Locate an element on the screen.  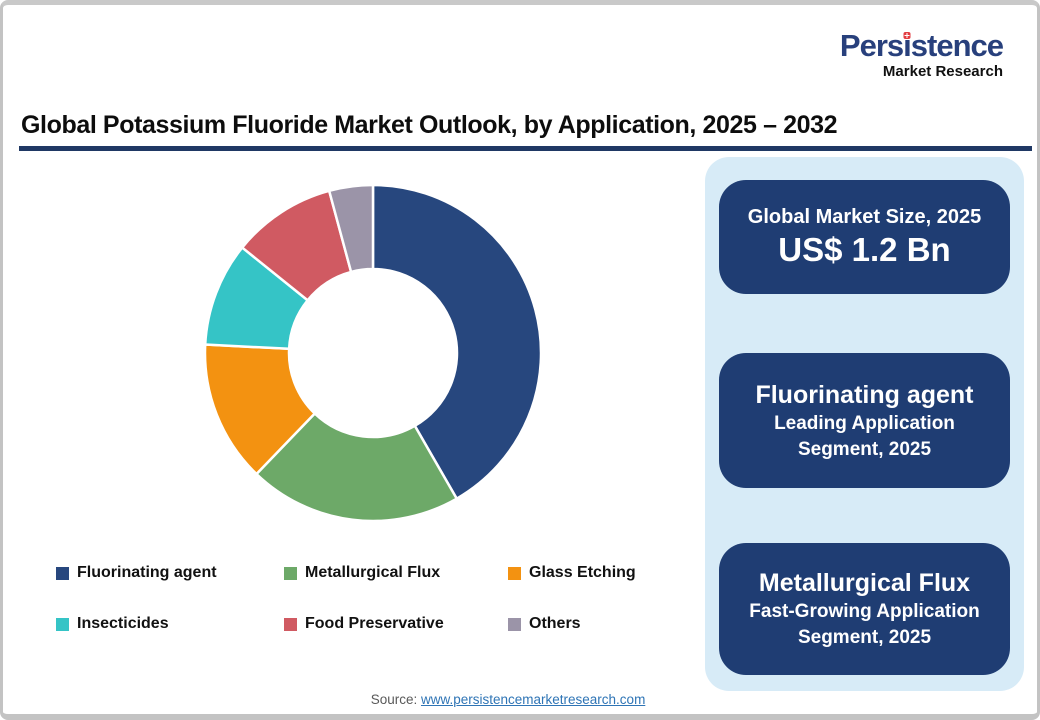
legend-label: Glass Etching is located at coordinates (582, 572).